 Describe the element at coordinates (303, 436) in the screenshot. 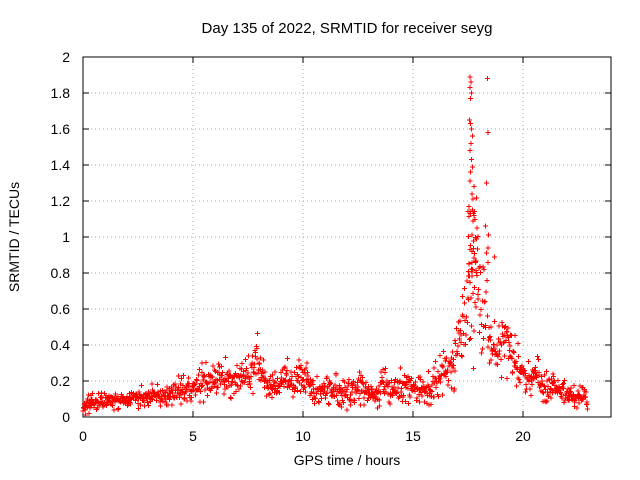

I see `x-tick-label: 10` at that location.